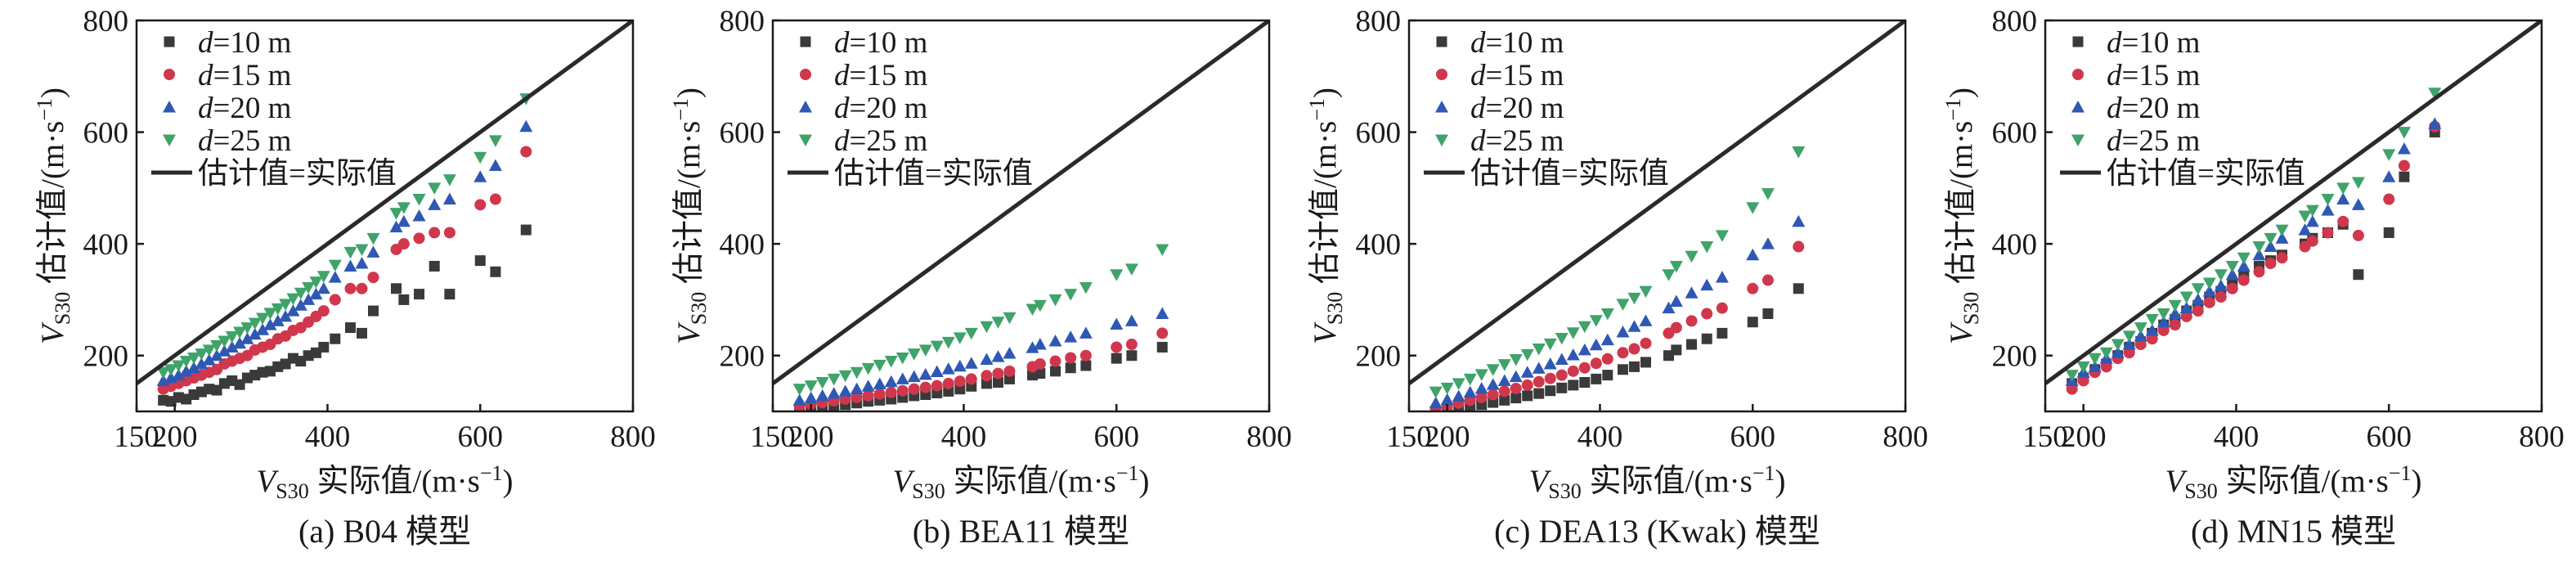 The image size is (2576, 566). Describe the element at coordinates (2154, 109) in the screenshot. I see `legend-label: d=20 m` at that location.